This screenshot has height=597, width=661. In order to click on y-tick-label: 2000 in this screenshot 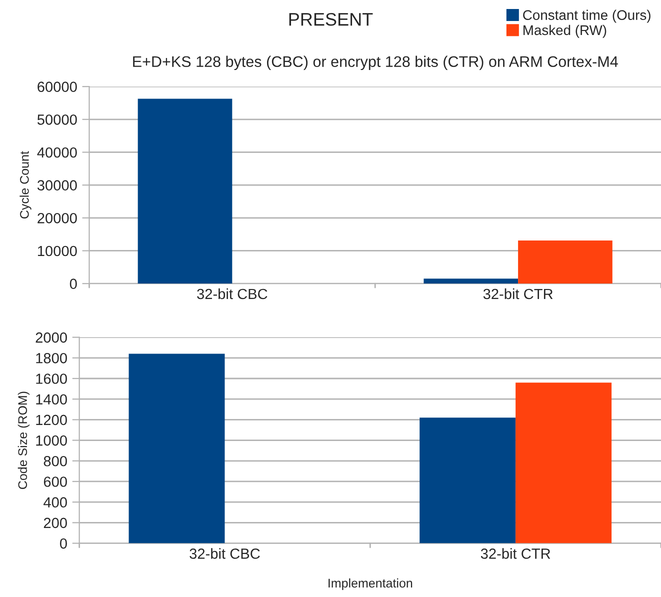, I will do `click(51, 337)`.